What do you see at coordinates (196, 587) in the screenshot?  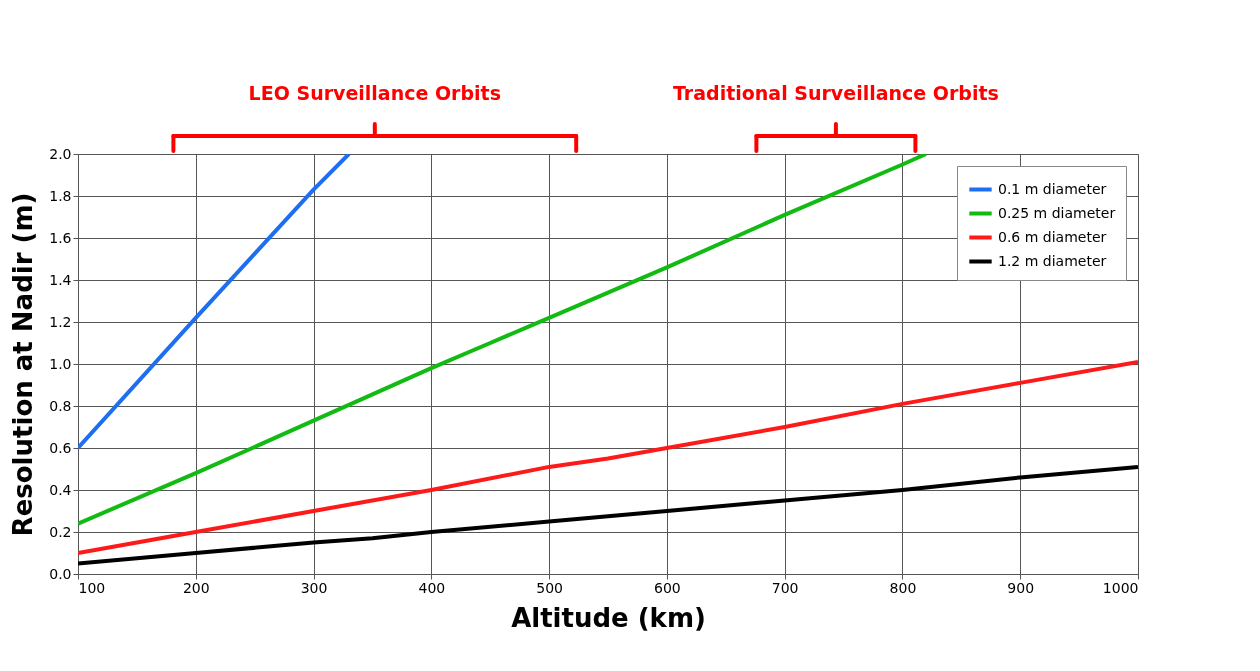 I see `x-tick-label: 200` at bounding box center [196, 587].